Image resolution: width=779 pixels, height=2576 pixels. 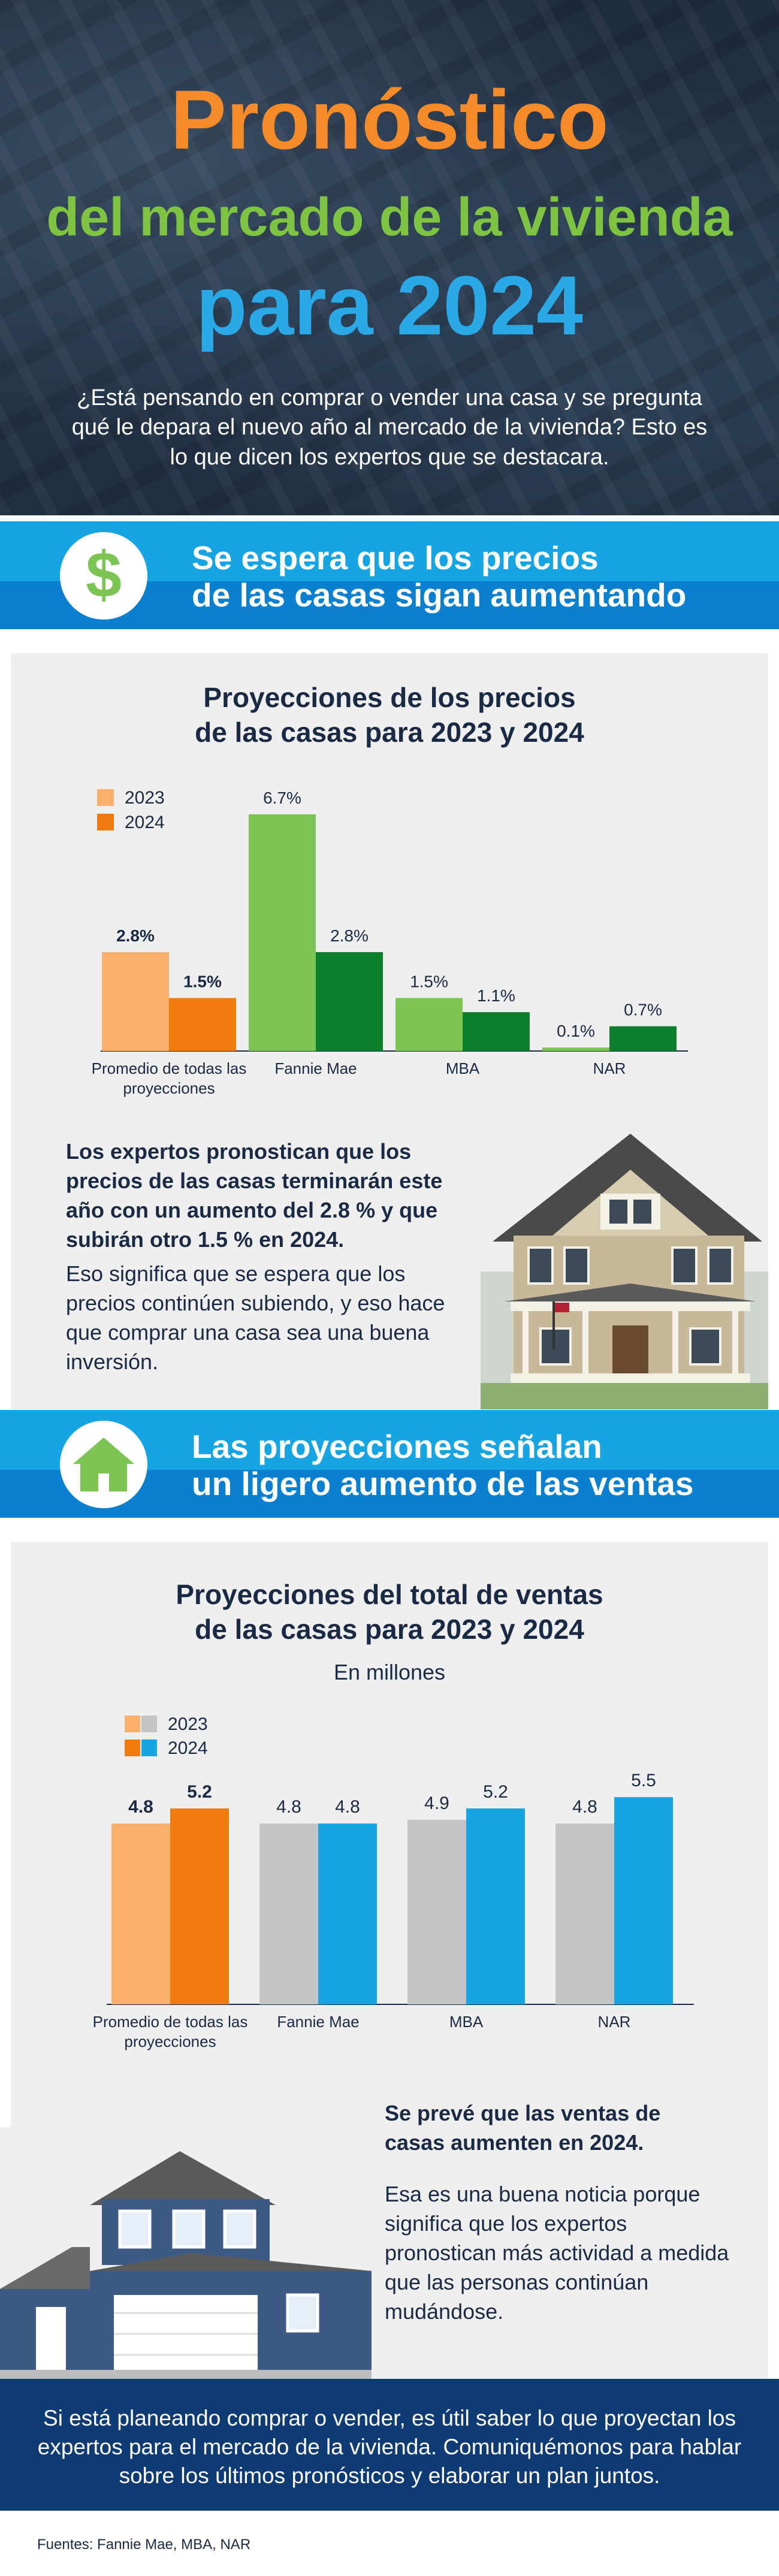 What do you see at coordinates (350, 936) in the screenshot?
I see `data-label-2024-1: 2.8%` at bounding box center [350, 936].